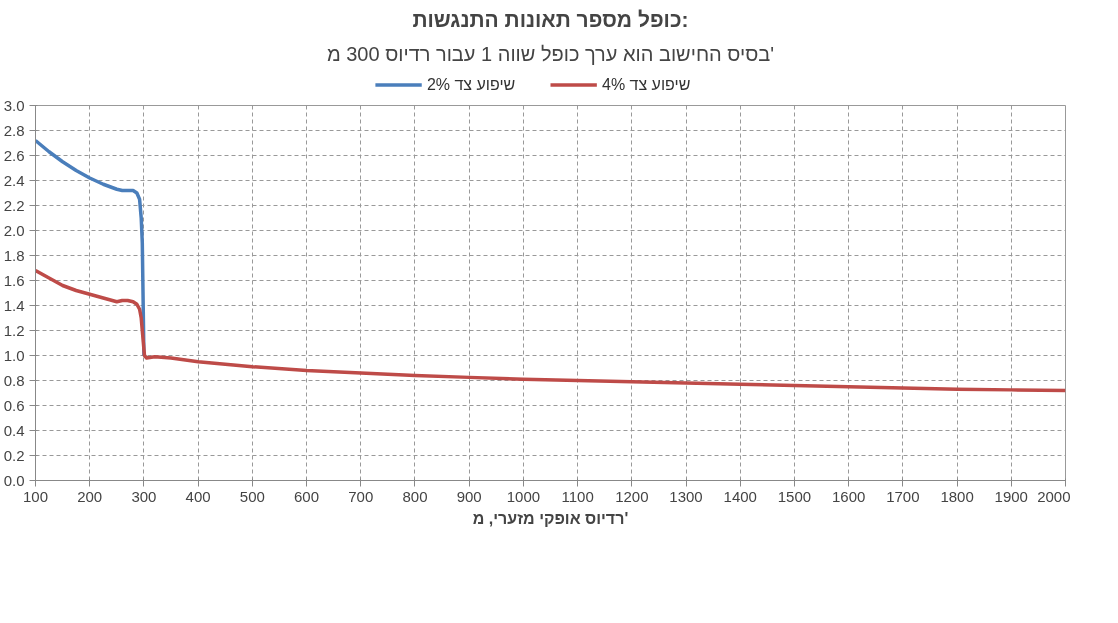  I want to click on y-tick-label: 0.2, so click(14, 455).